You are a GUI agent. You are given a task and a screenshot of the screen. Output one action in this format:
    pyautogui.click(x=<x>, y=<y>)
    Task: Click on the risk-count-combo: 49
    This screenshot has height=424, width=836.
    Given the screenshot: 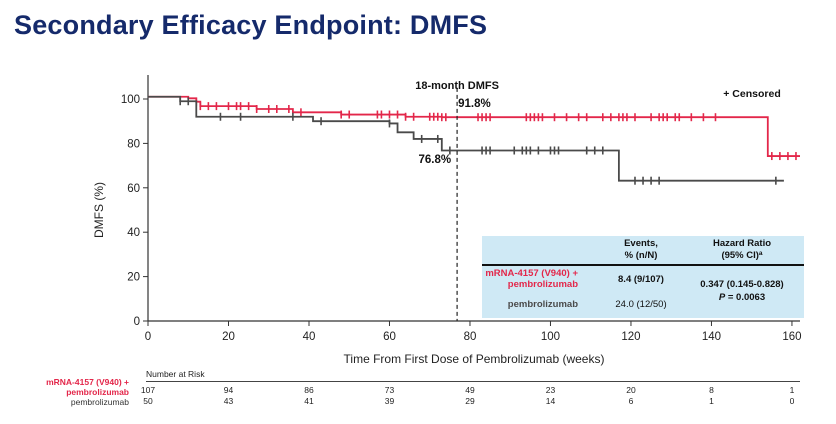 What is the action you would take?
    pyautogui.click(x=470, y=390)
    